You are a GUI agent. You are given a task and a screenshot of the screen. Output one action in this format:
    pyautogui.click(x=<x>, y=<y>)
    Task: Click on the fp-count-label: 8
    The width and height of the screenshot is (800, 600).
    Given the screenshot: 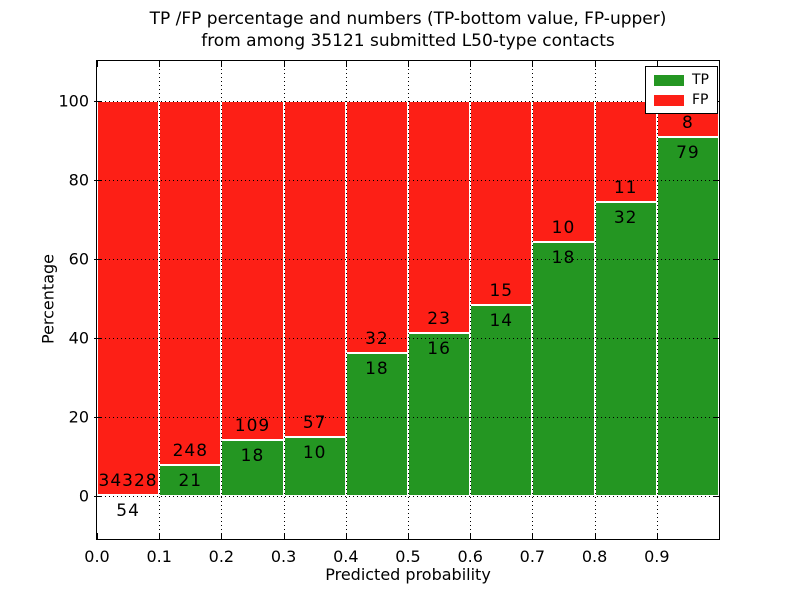 What is the action you would take?
    pyautogui.click(x=687, y=122)
    